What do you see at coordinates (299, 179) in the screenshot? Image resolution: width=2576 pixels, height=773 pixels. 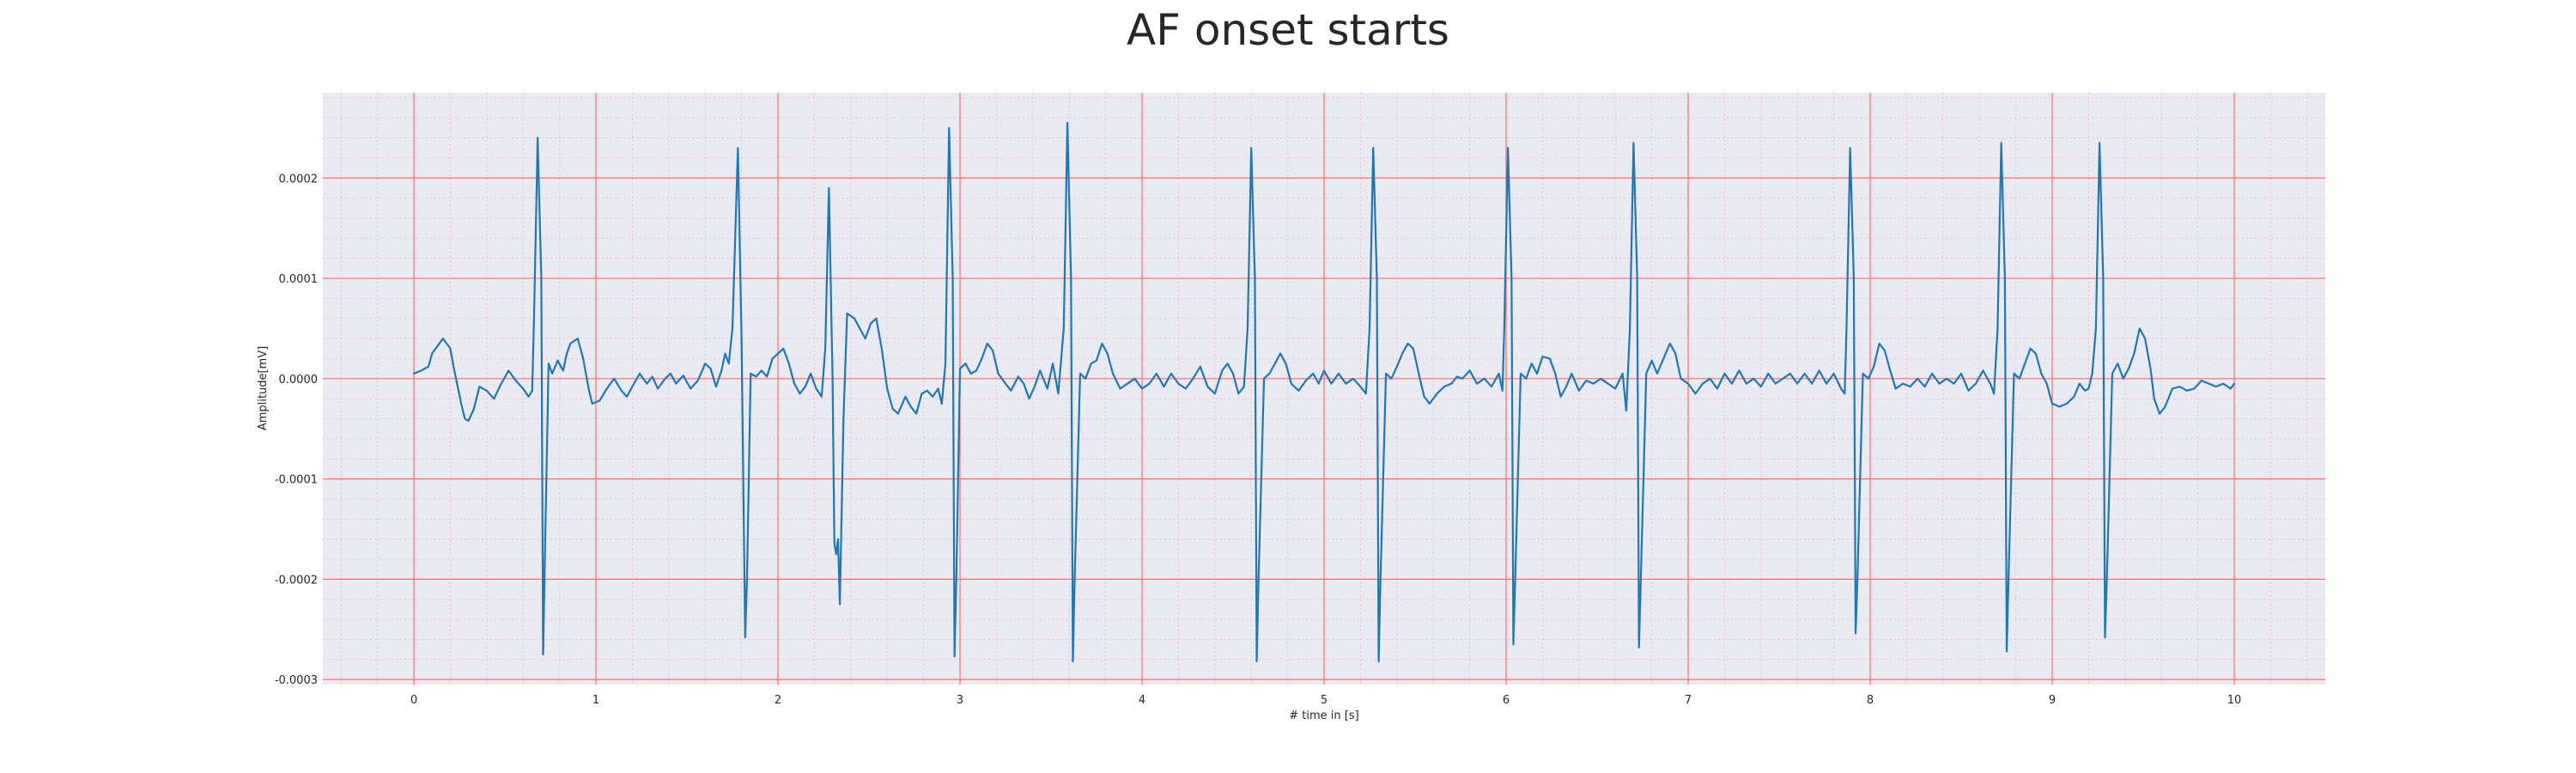 I see `y-tick-label: 0.0002` at bounding box center [299, 179].